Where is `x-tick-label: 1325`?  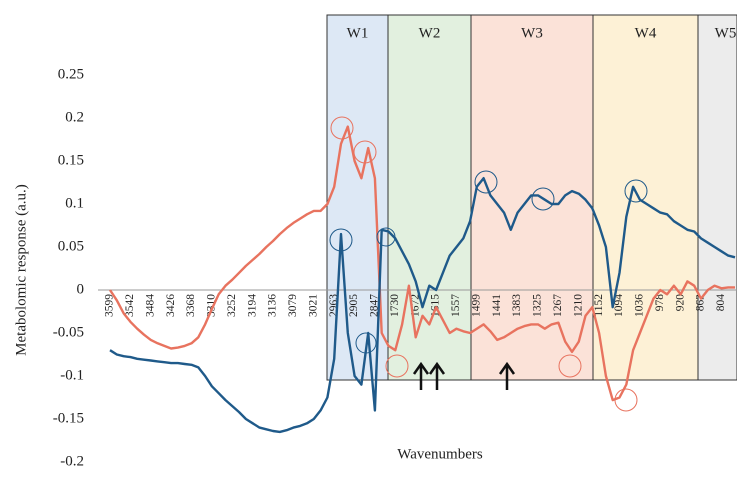 x-tick-label: 1325 is located at coordinates (538, 305).